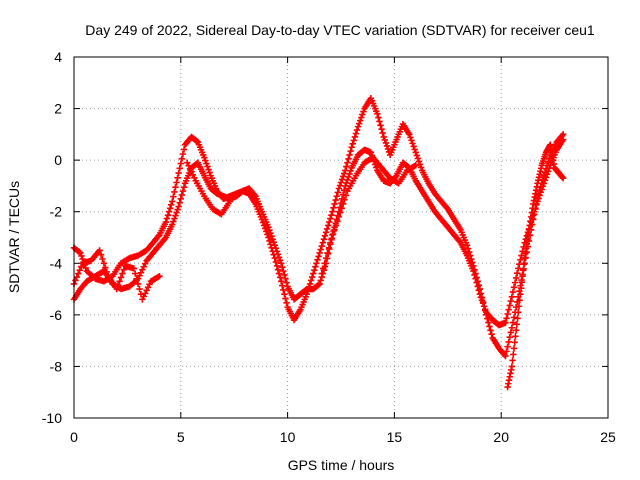 This screenshot has height=480, width=640. I want to click on x-tick-label: 5, so click(181, 437).